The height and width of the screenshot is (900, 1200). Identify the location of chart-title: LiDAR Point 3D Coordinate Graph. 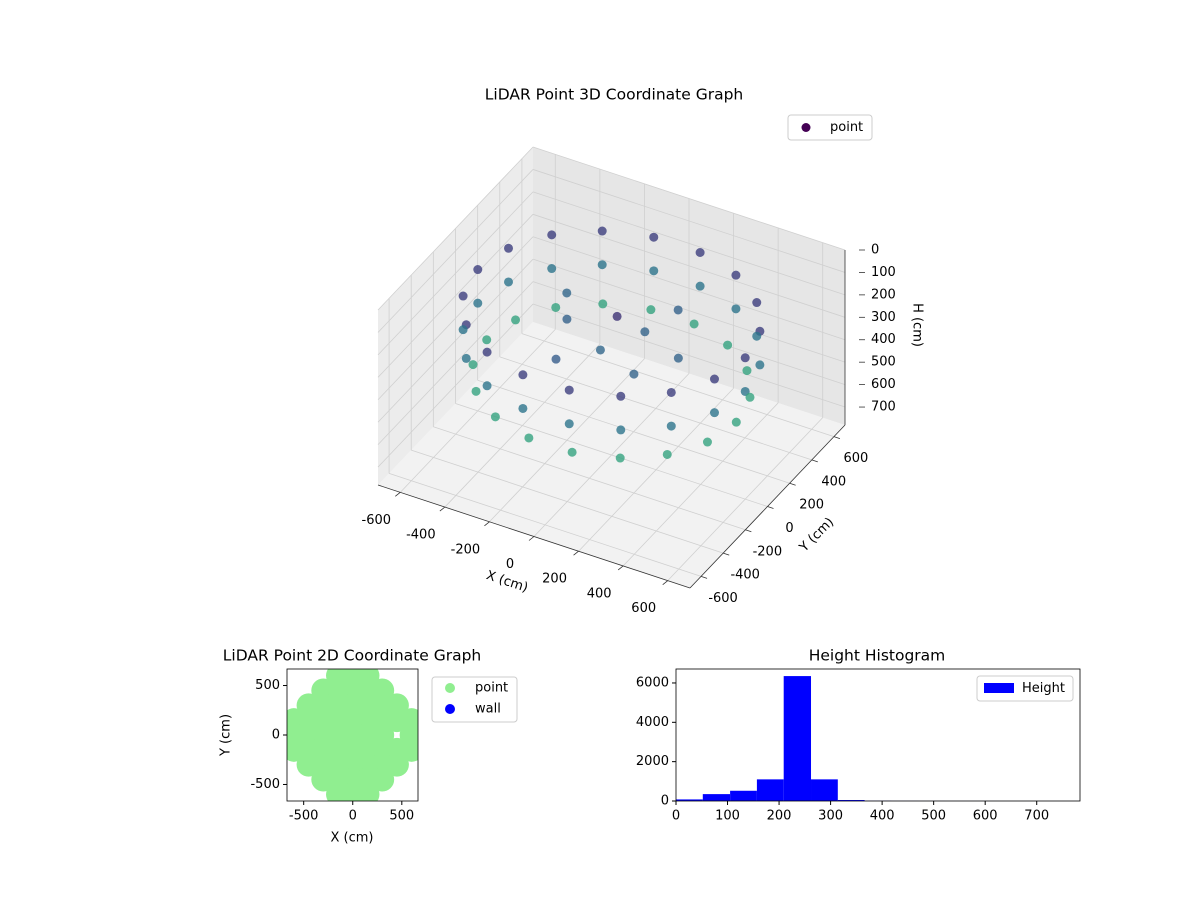
(614, 95).